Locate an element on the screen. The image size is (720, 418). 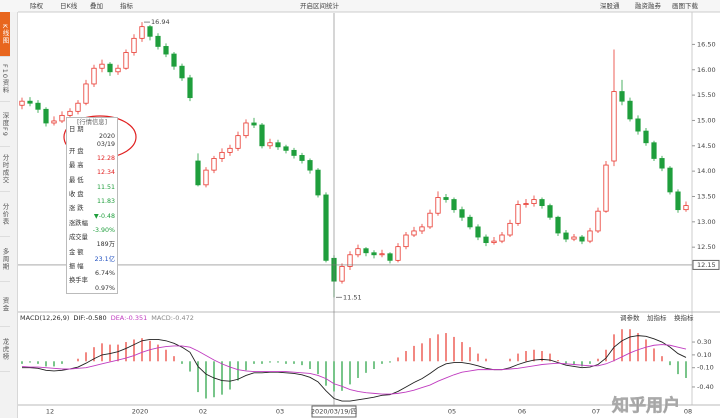
info-label: 日 期 is located at coordinates (76, 130).